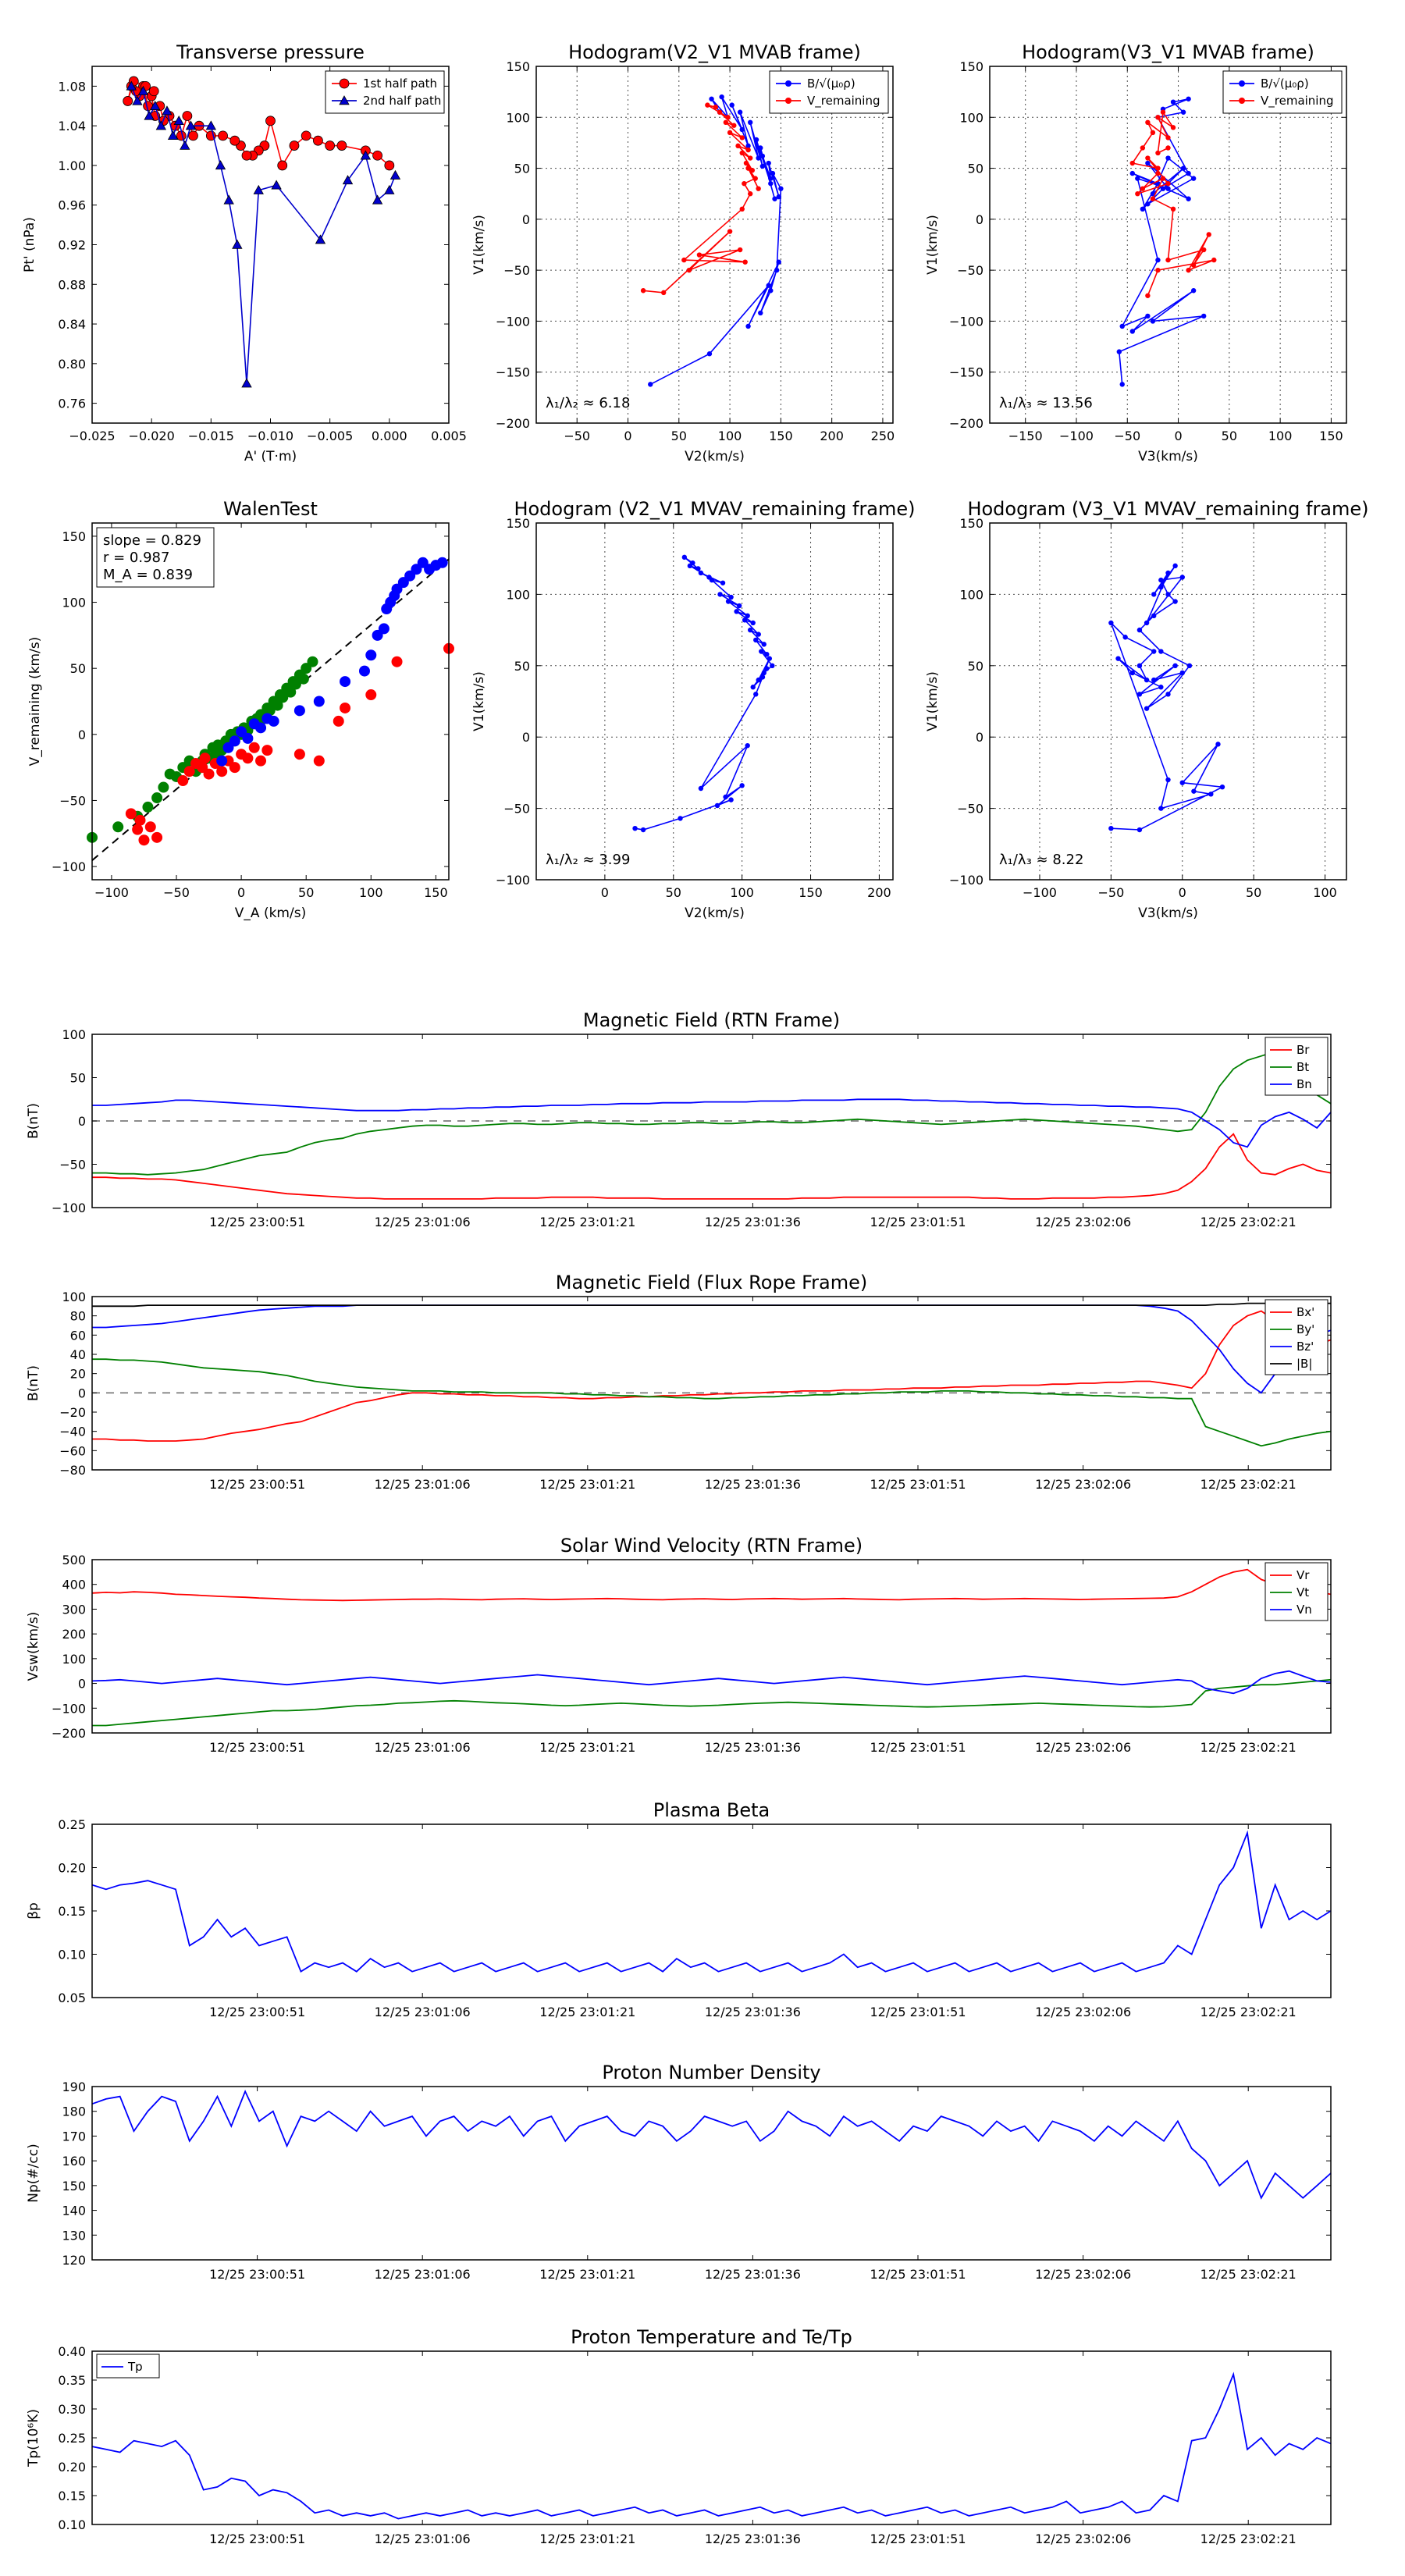 This screenshot has width=1405, height=2576. Describe the element at coordinates (78, 668) in the screenshot. I see `walen_test-y-tick-label: 50` at that location.